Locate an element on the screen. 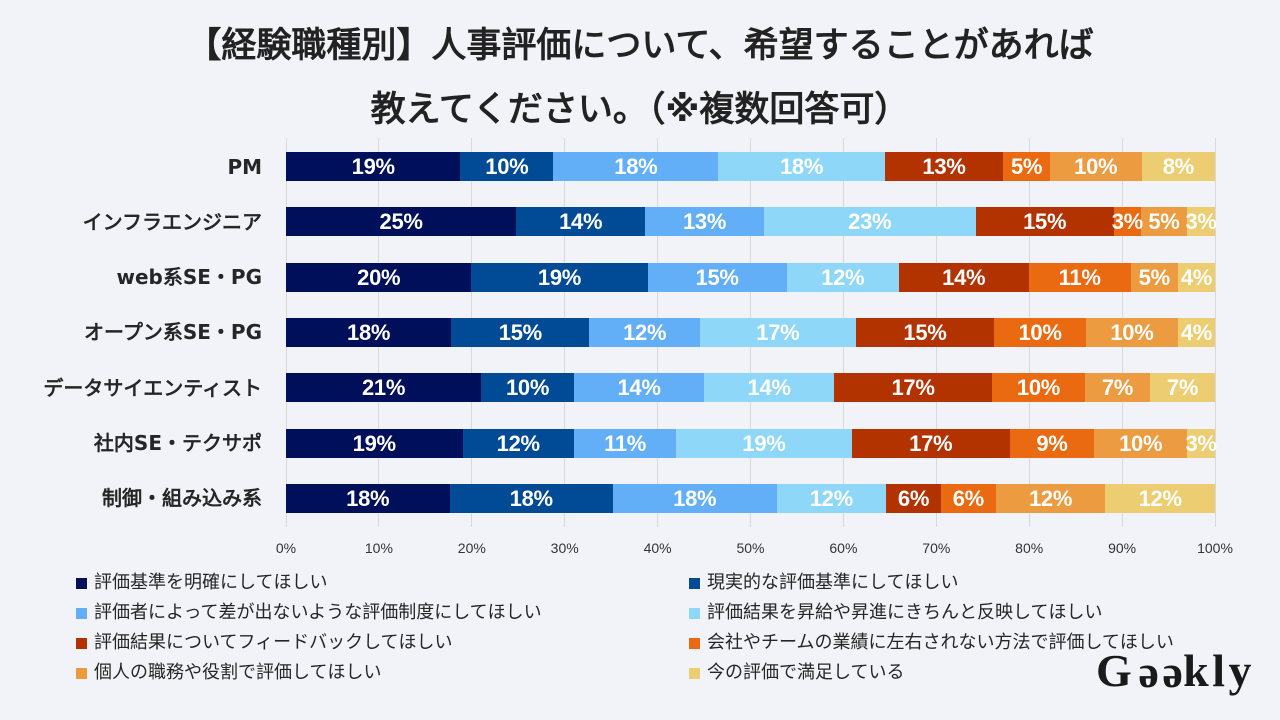 Image resolution: width=1280 pixels, height=720 pixels. legend-label: 評価基準を明確にしてほしい is located at coordinates (211, 582).